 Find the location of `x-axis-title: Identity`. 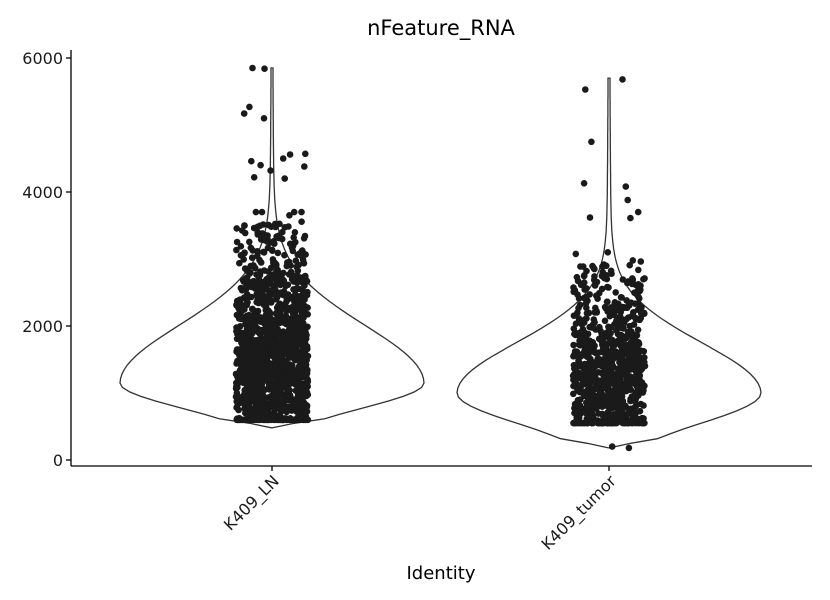

x-axis-title: Identity is located at coordinates (441, 573).